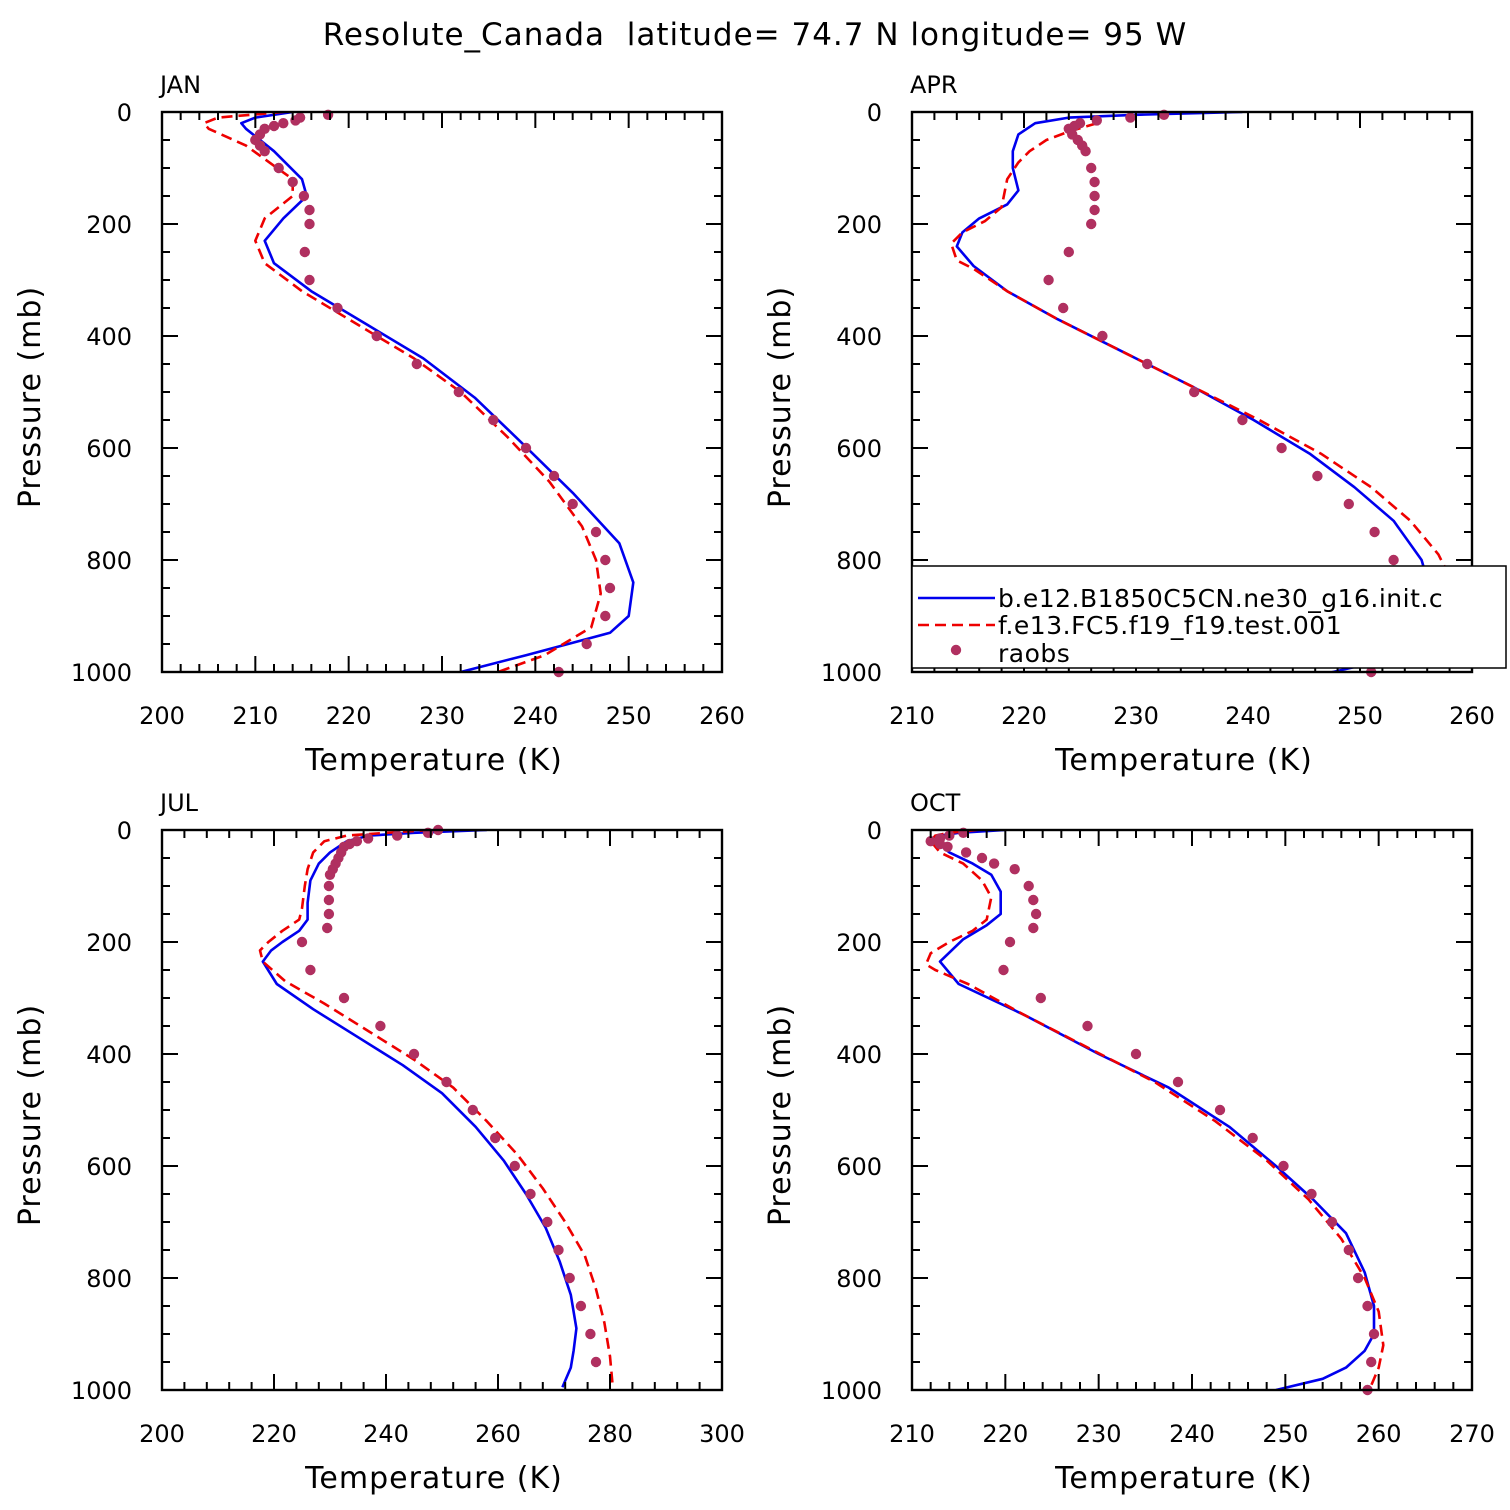  What do you see at coordinates (1170, 625) in the screenshot?
I see `legend-label: f.e13.FC5.f19_f19.test.001` at bounding box center [1170, 625].